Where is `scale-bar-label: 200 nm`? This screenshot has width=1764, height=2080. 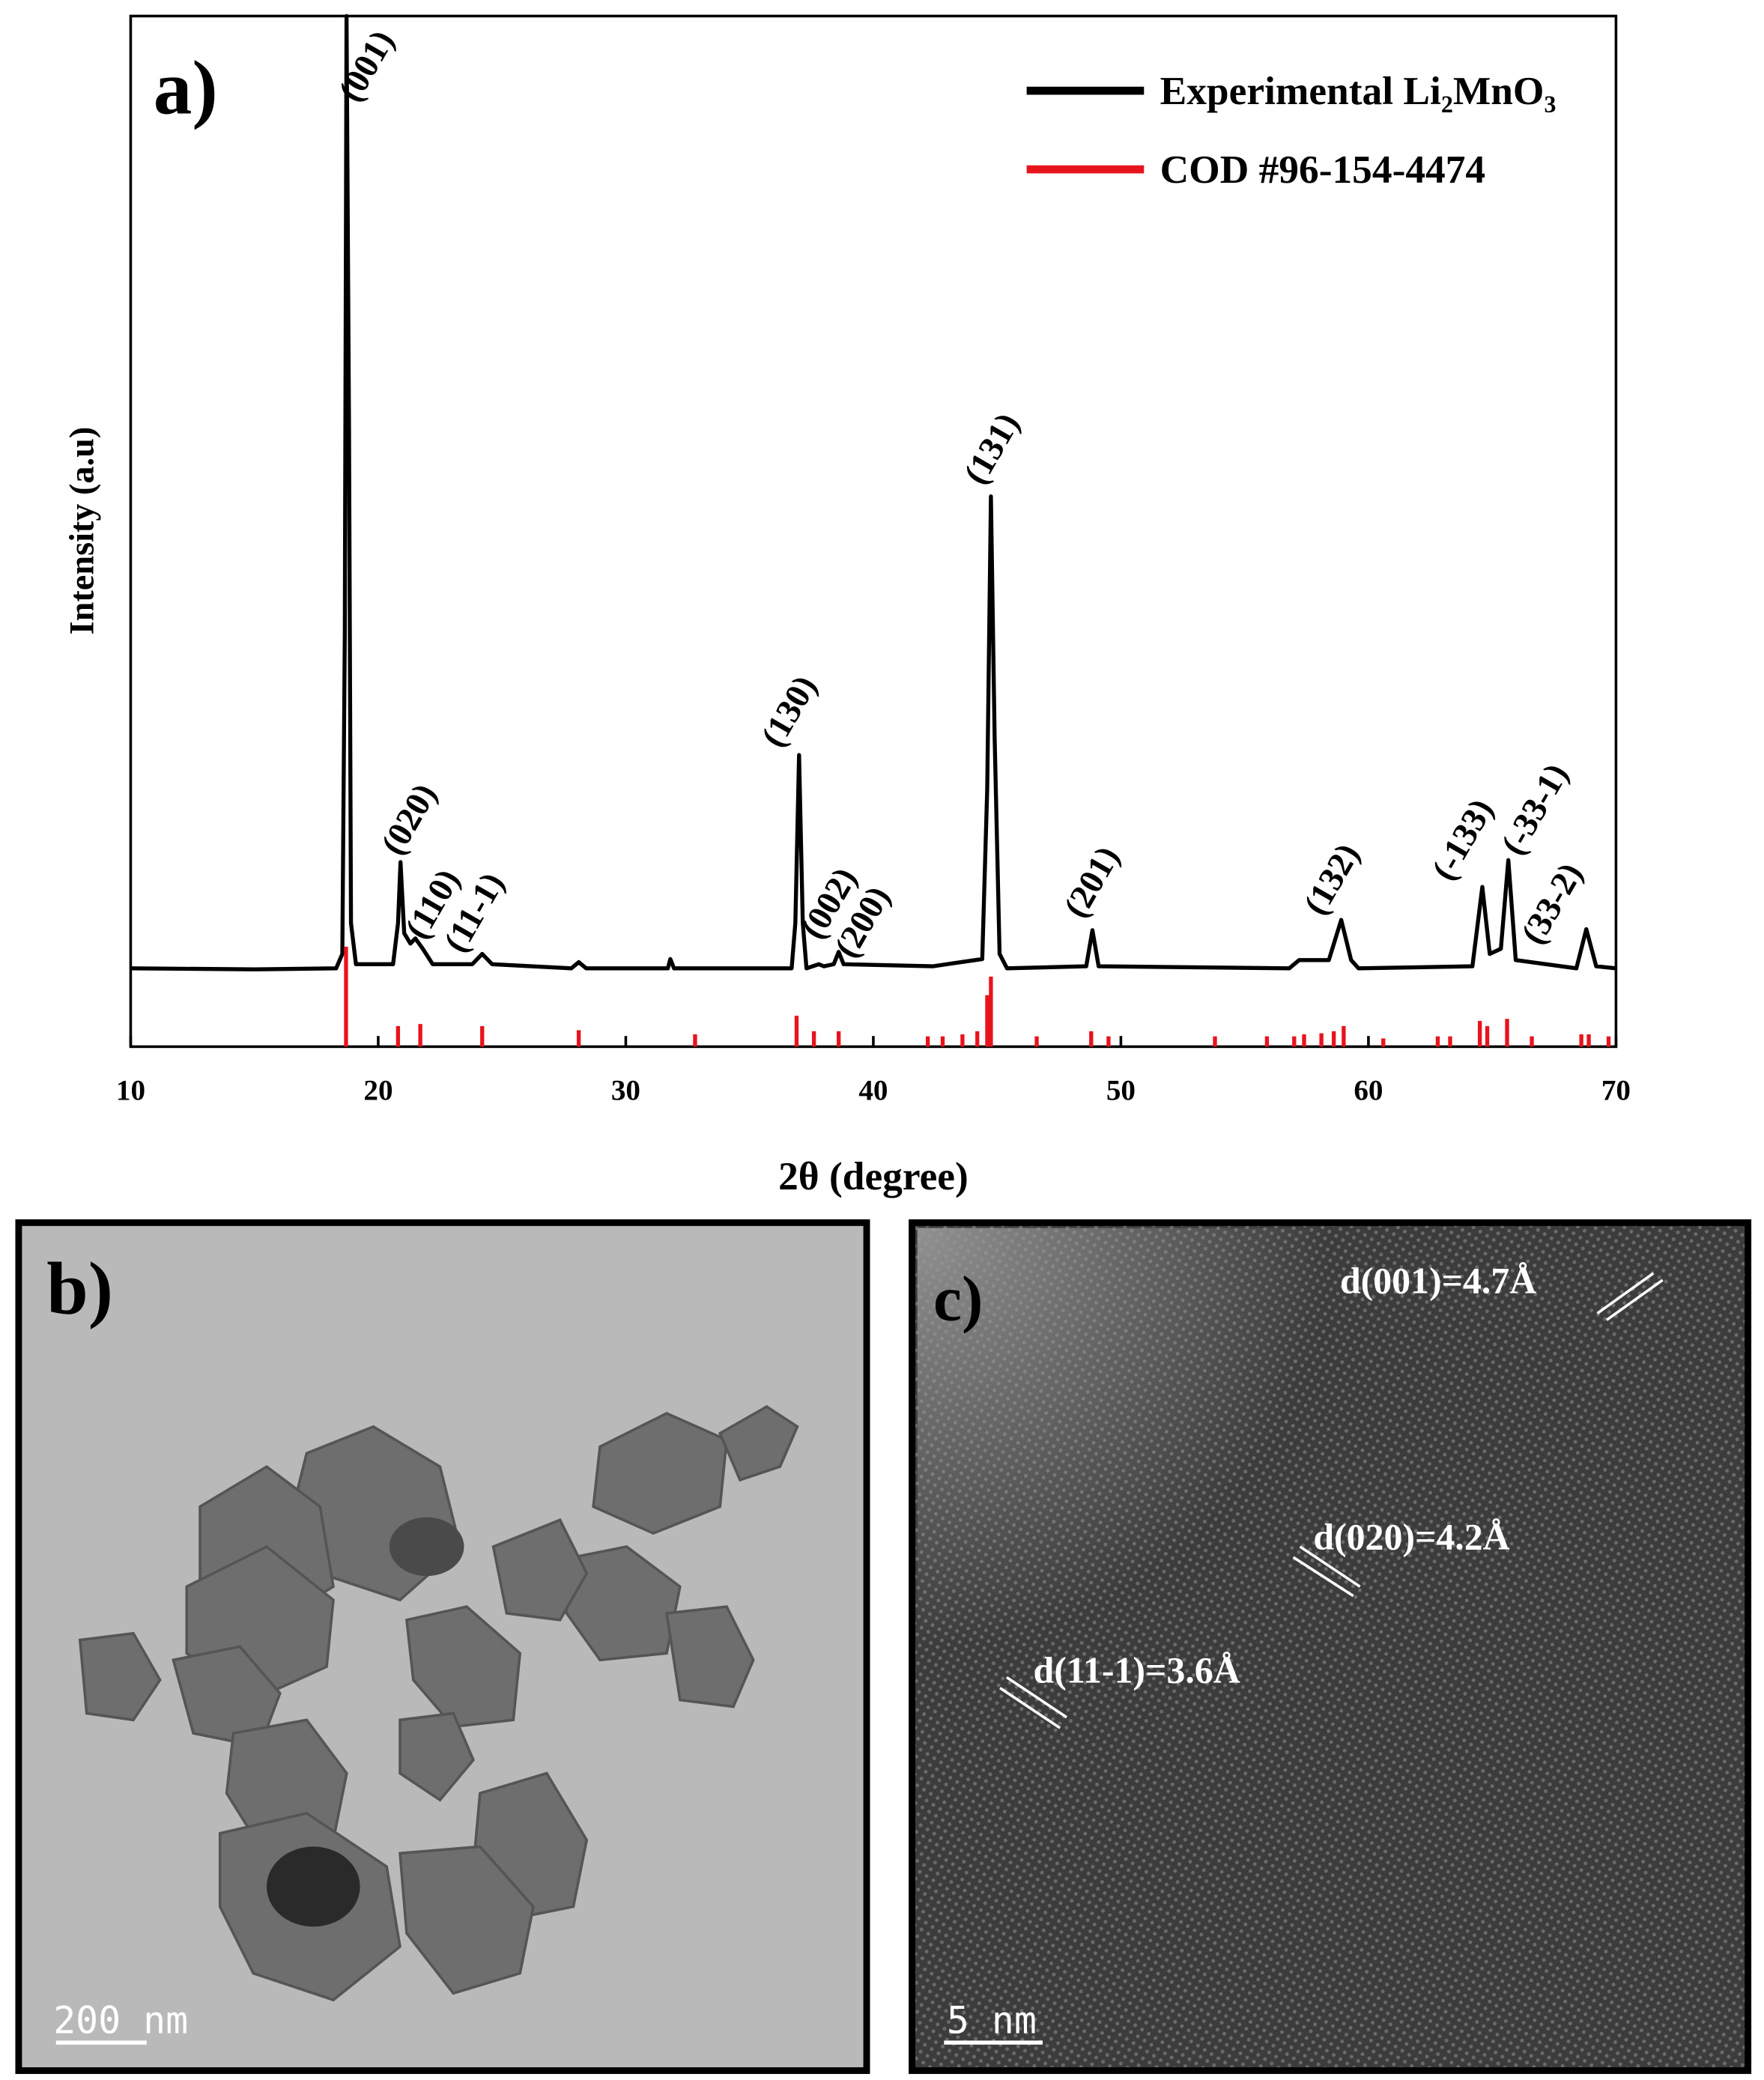 scale-bar-label: 200 nm is located at coordinates (120, 2021).